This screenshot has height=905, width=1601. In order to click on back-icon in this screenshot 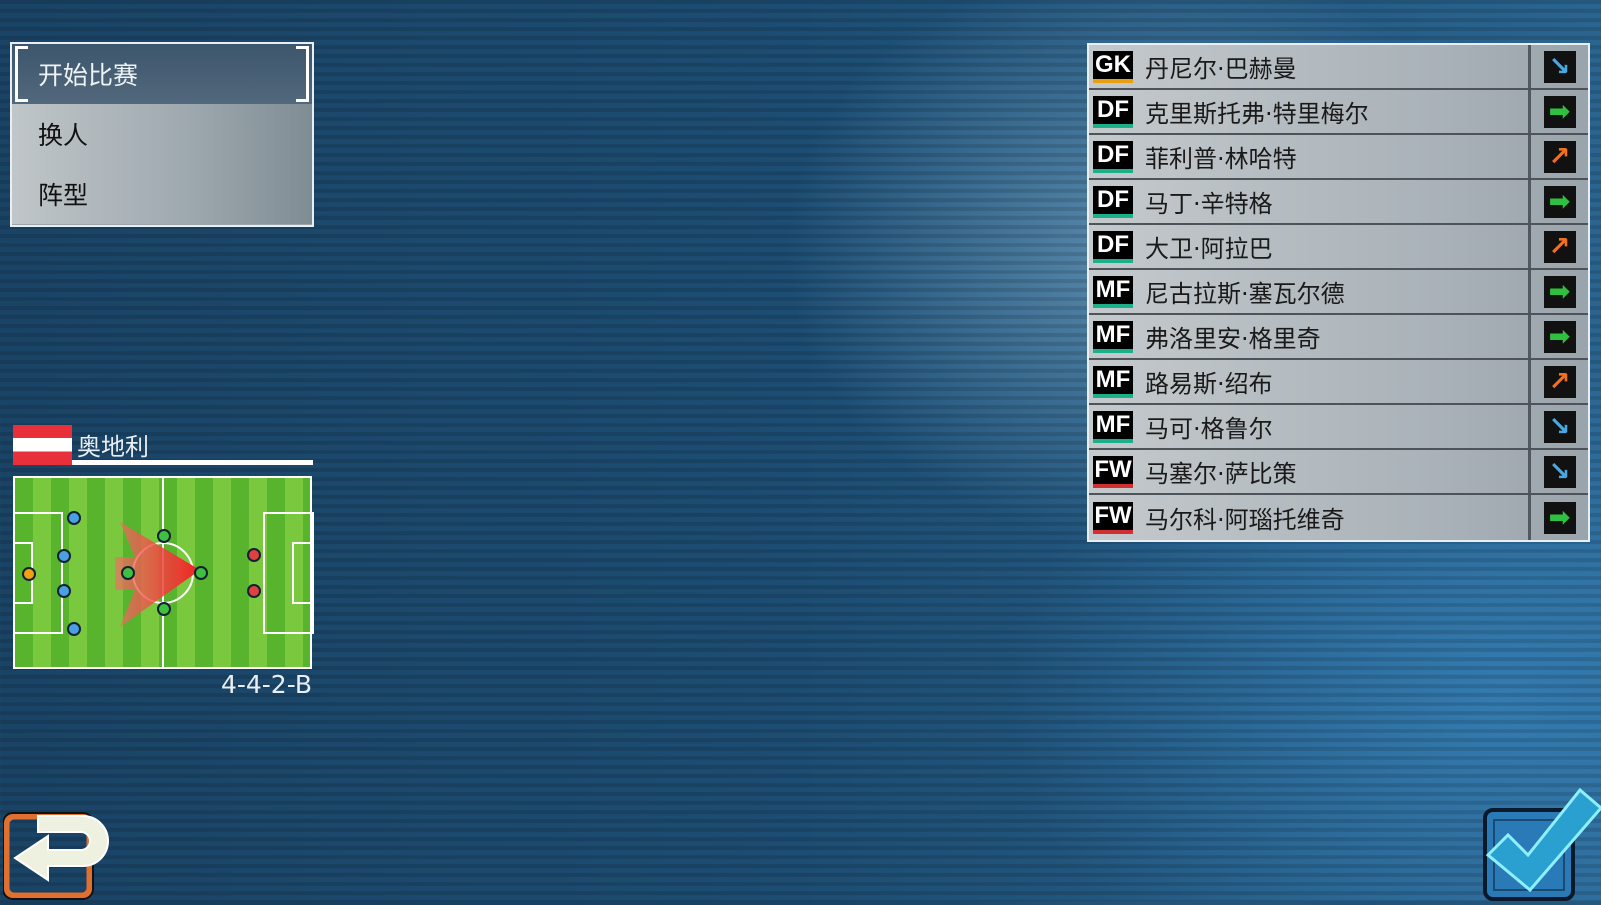, I will do `click(55, 856)`.